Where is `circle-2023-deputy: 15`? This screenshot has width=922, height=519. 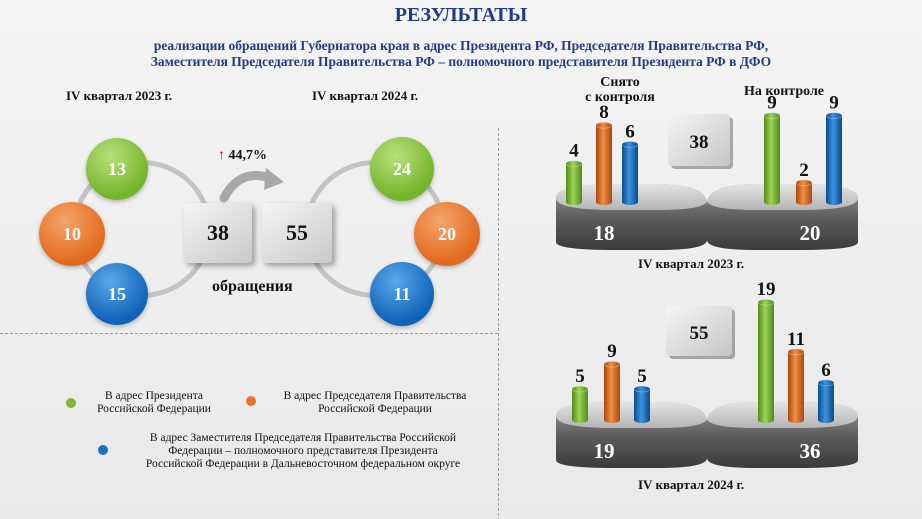 circle-2023-deputy: 15 is located at coordinates (117, 294).